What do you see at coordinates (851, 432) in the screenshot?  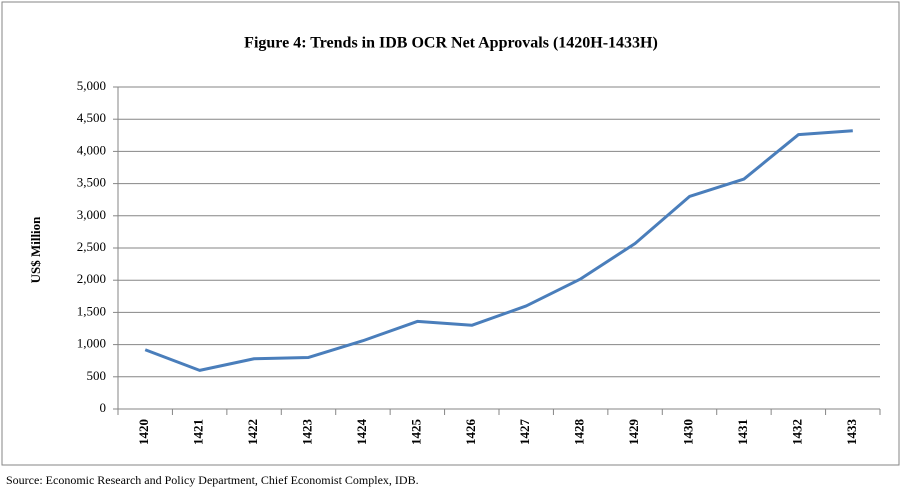 I see `x-tick-label: 1433` at bounding box center [851, 432].